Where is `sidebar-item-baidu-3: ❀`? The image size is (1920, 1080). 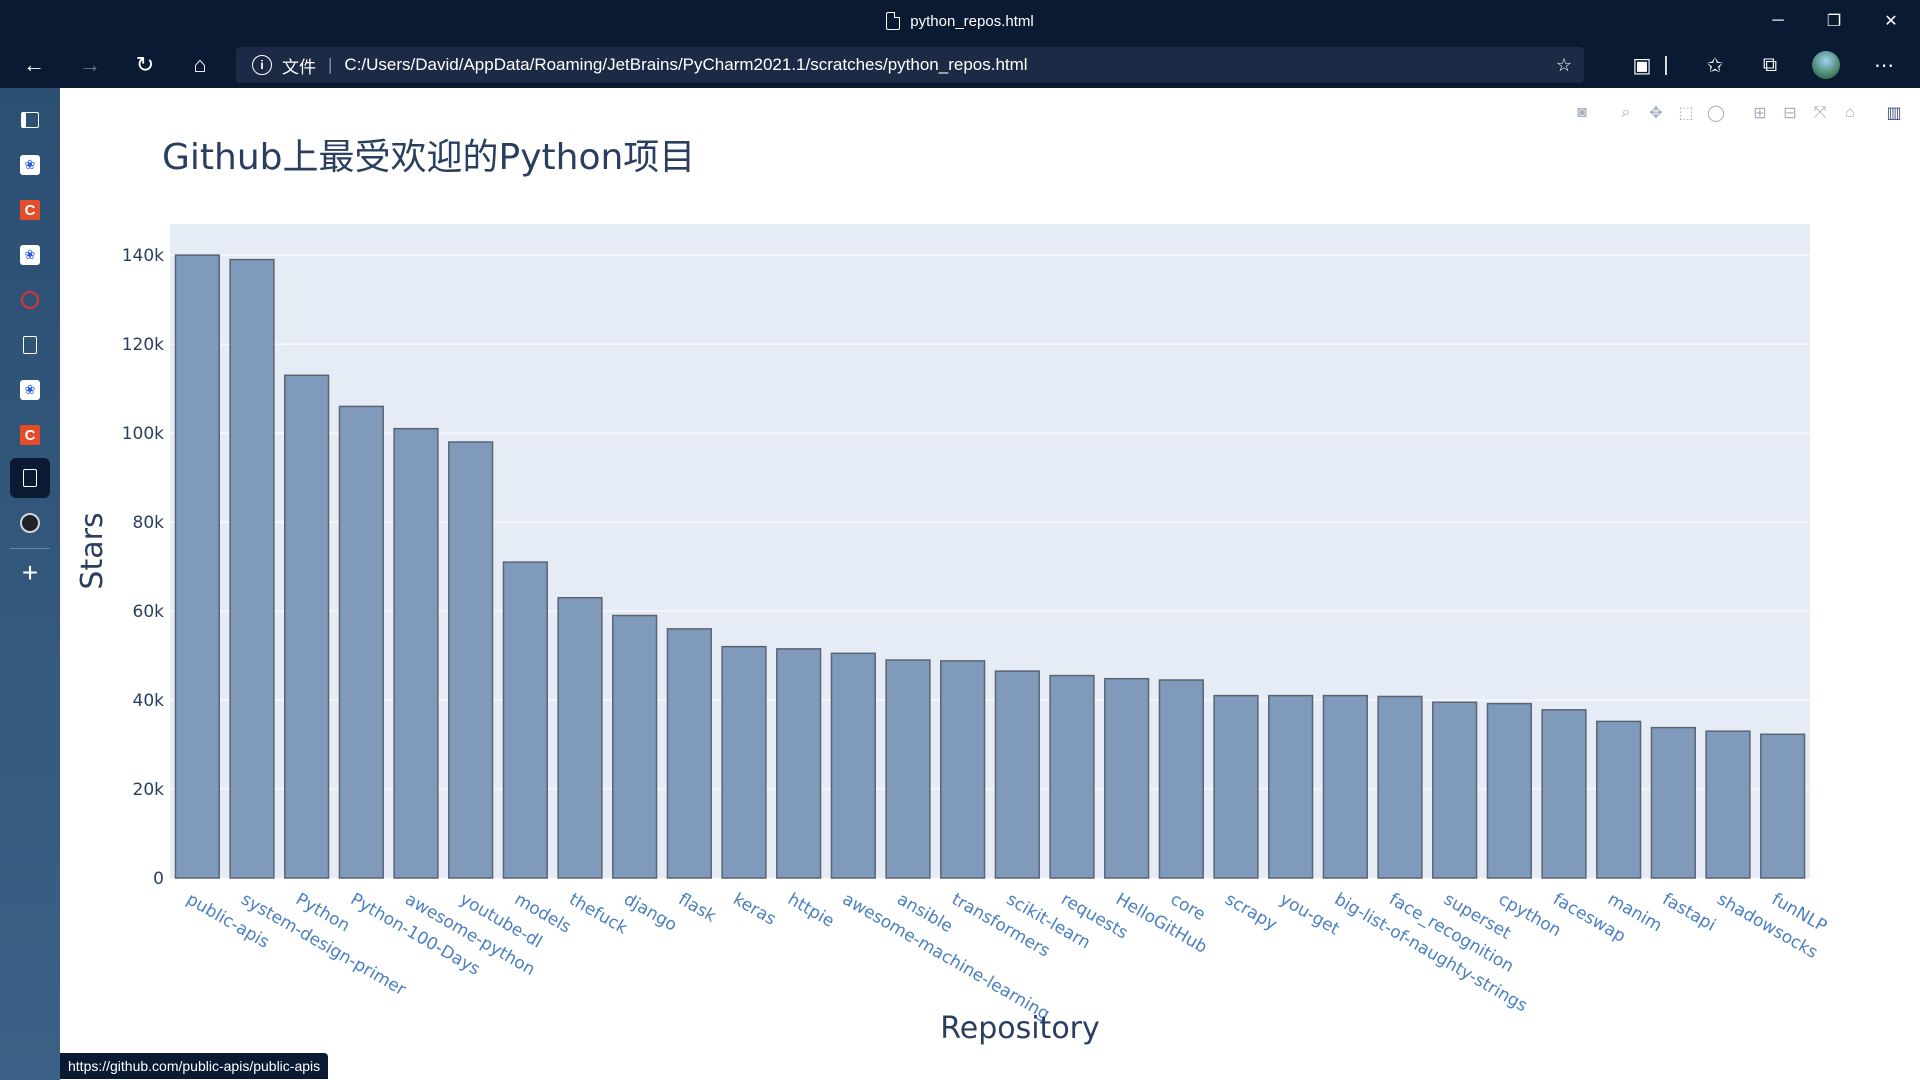 sidebar-item-baidu-3: ❀ is located at coordinates (30, 390).